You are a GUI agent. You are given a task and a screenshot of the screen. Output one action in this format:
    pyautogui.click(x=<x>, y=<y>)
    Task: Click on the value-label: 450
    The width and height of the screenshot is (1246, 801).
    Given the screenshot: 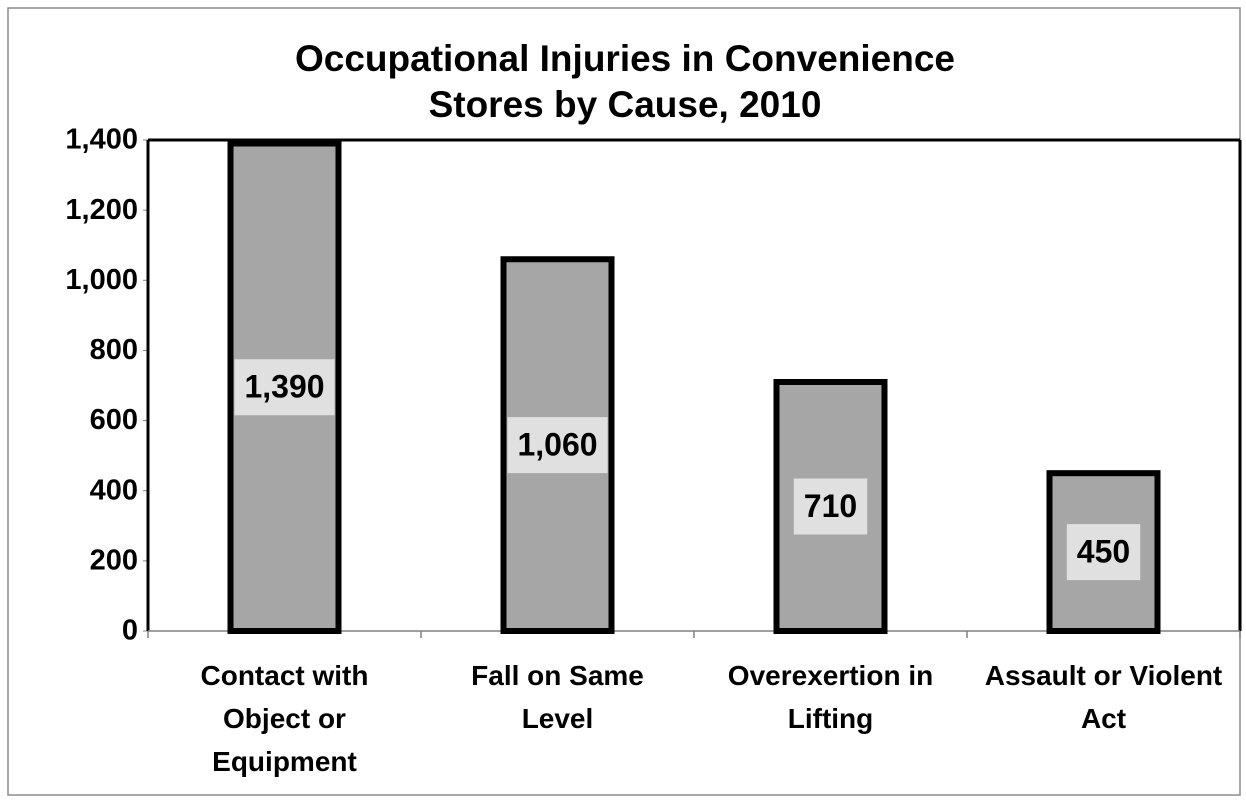 What is the action you would take?
    pyautogui.click(x=1103, y=552)
    